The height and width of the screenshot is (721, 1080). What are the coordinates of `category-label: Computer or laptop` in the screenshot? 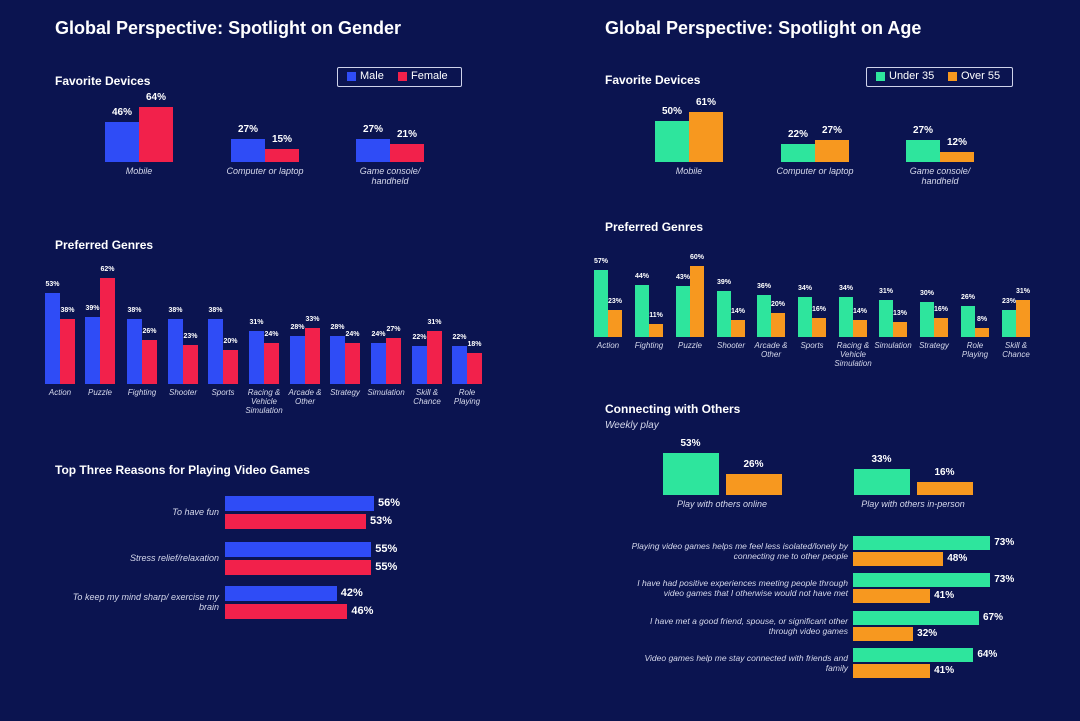 It's located at (265, 171).